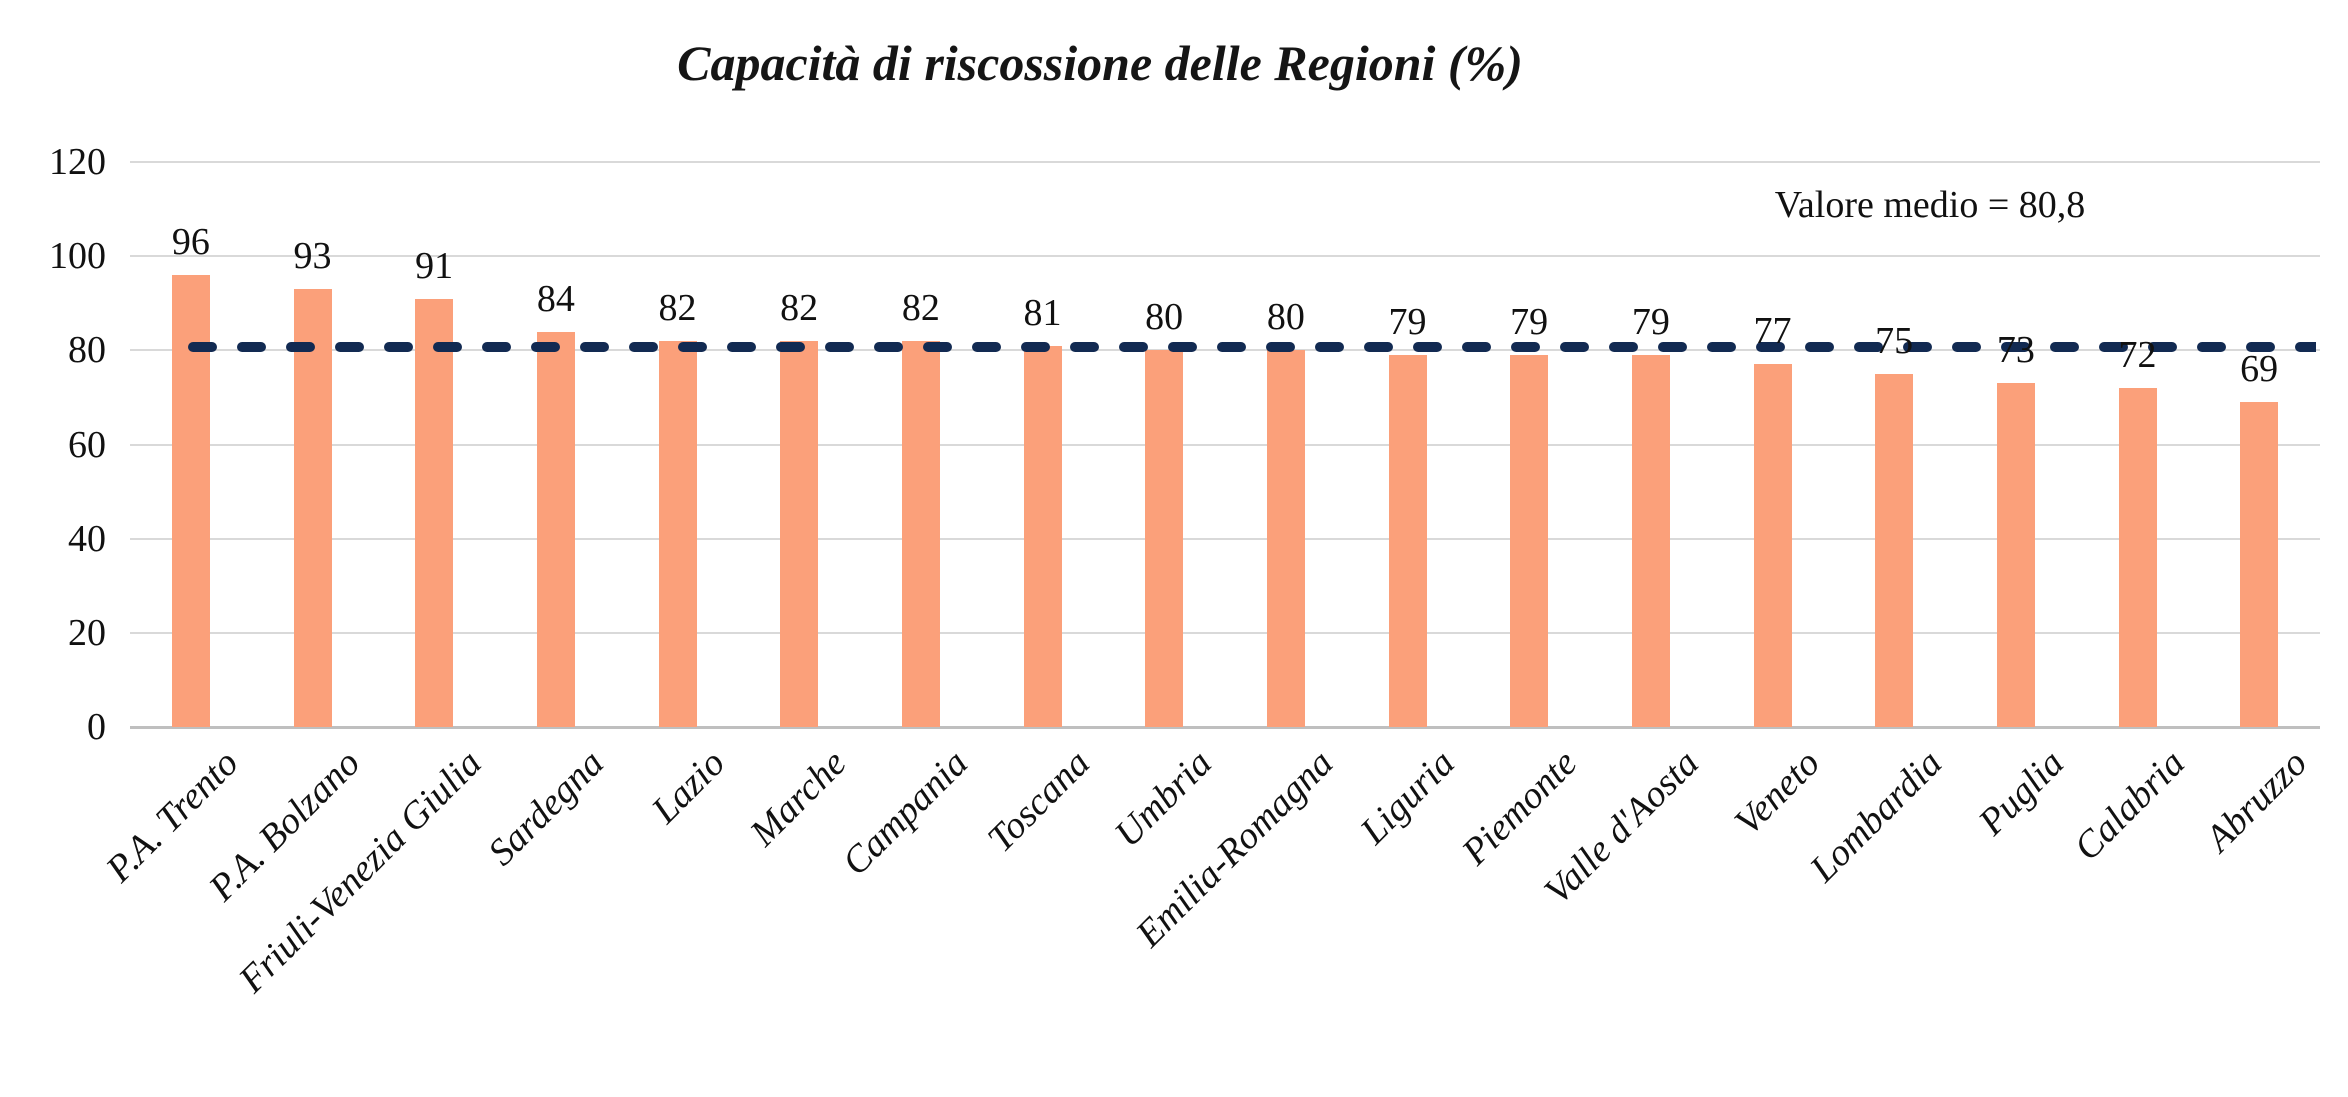  Describe the element at coordinates (190, 242) in the screenshot. I see `value-label: 96` at that location.